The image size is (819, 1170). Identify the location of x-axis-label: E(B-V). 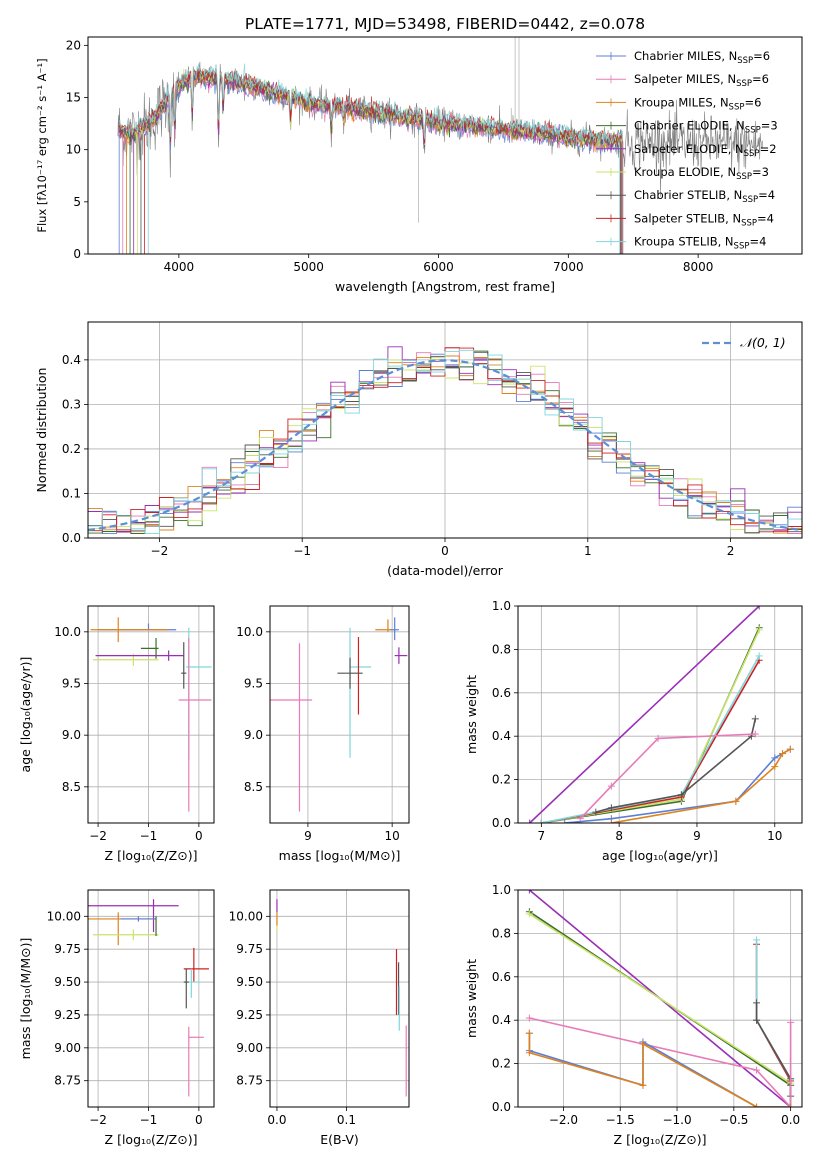
(339, 1139).